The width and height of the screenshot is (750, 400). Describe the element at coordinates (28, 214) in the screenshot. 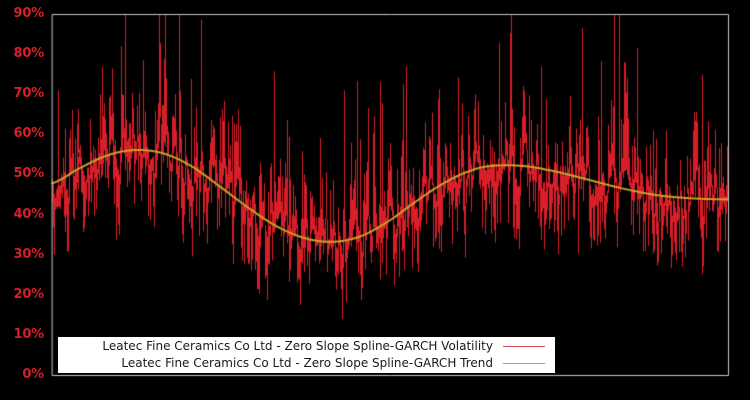

I see `y-axis-tick-label: 40%` at that location.